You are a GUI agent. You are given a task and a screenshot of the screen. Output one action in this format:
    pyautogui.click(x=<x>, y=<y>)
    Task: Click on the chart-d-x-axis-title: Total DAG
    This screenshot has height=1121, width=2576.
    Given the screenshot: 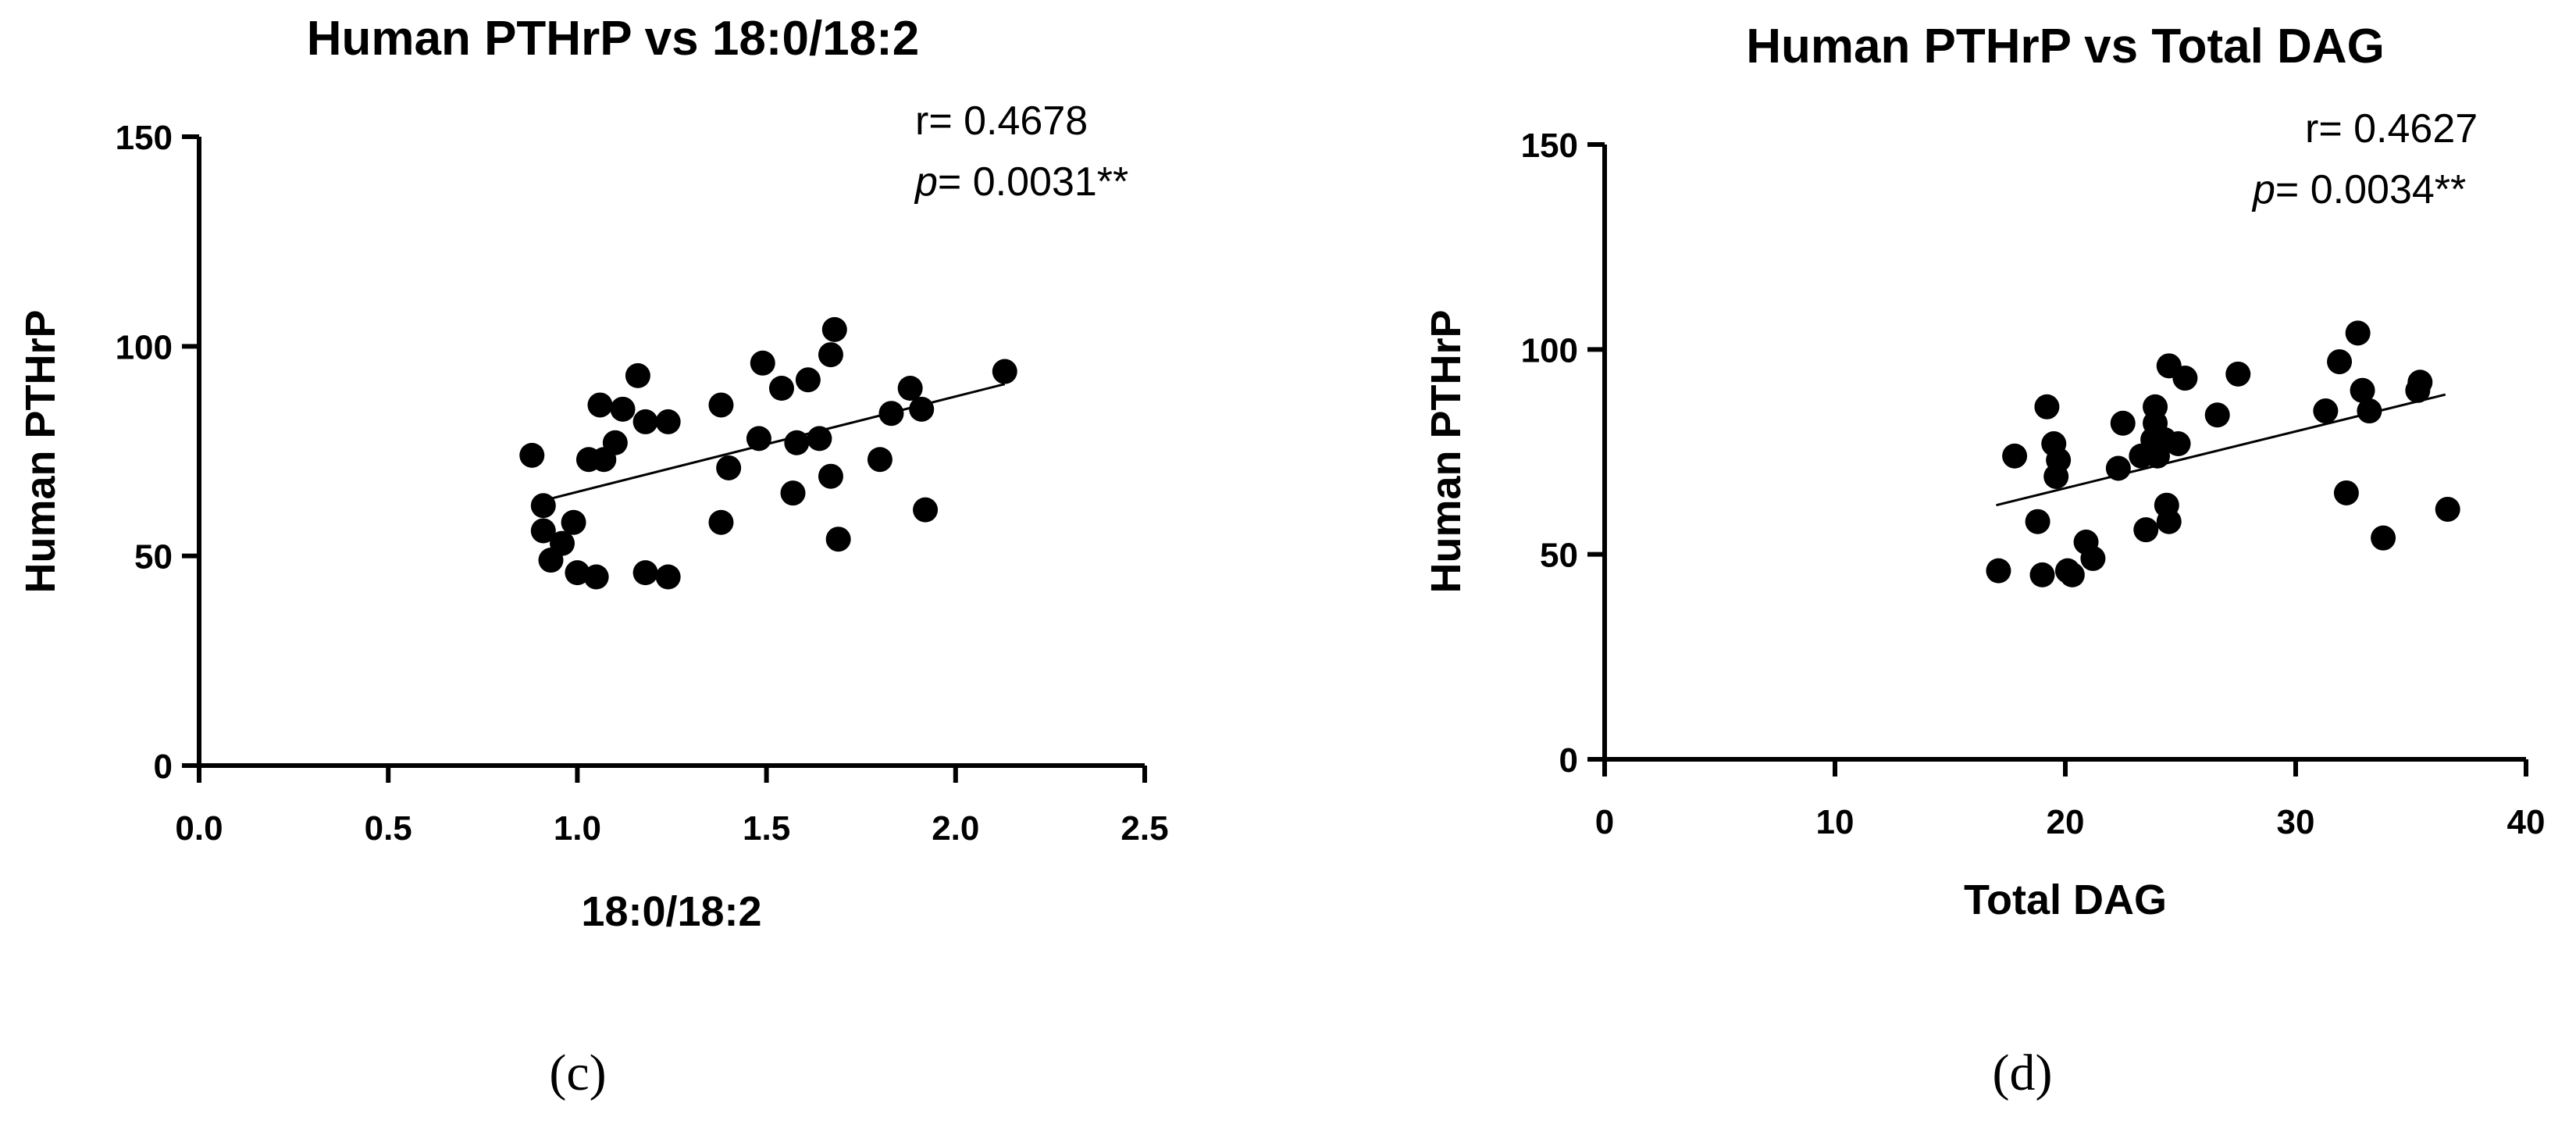 What is the action you would take?
    pyautogui.click(x=2065, y=900)
    